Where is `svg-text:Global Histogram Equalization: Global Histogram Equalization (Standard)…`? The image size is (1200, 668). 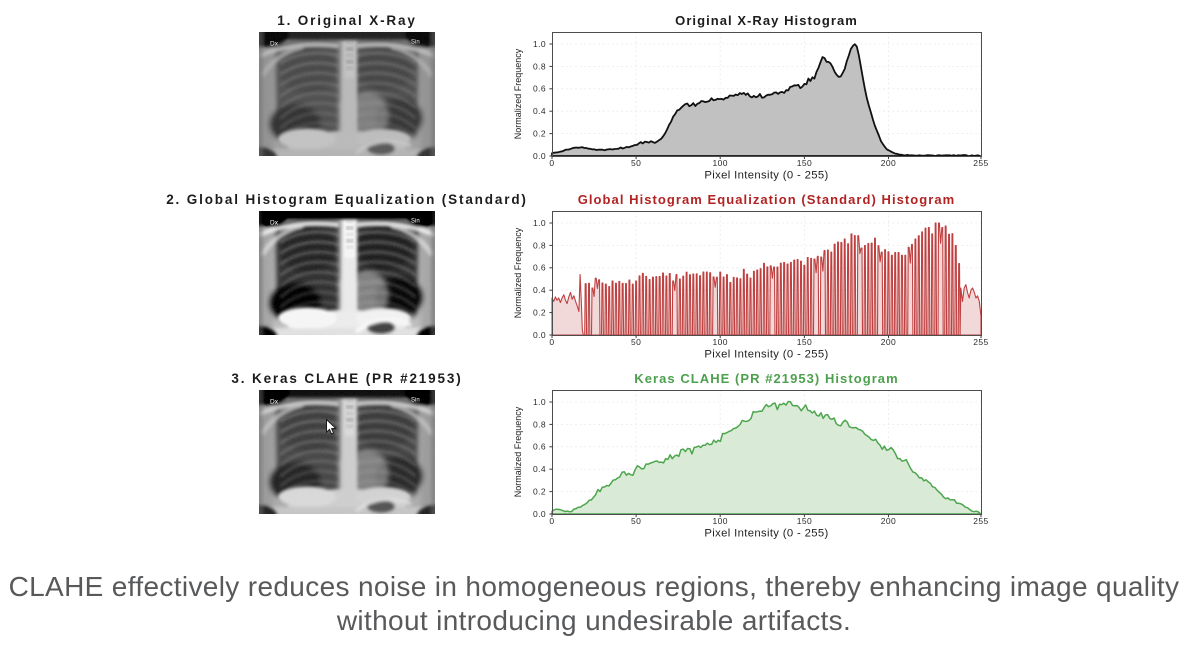 svg-text:Global Histogram Equalization: Global Histogram Equalization (Standard)… is located at coordinates (767, 199).